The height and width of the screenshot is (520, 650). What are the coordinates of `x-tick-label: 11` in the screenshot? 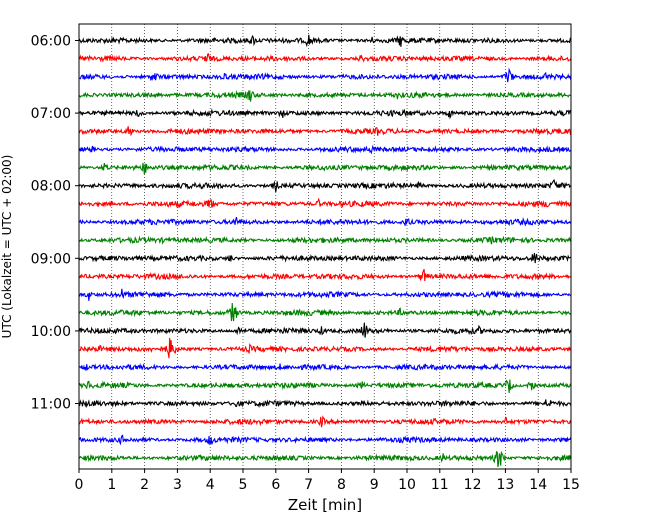 It's located at (440, 485).